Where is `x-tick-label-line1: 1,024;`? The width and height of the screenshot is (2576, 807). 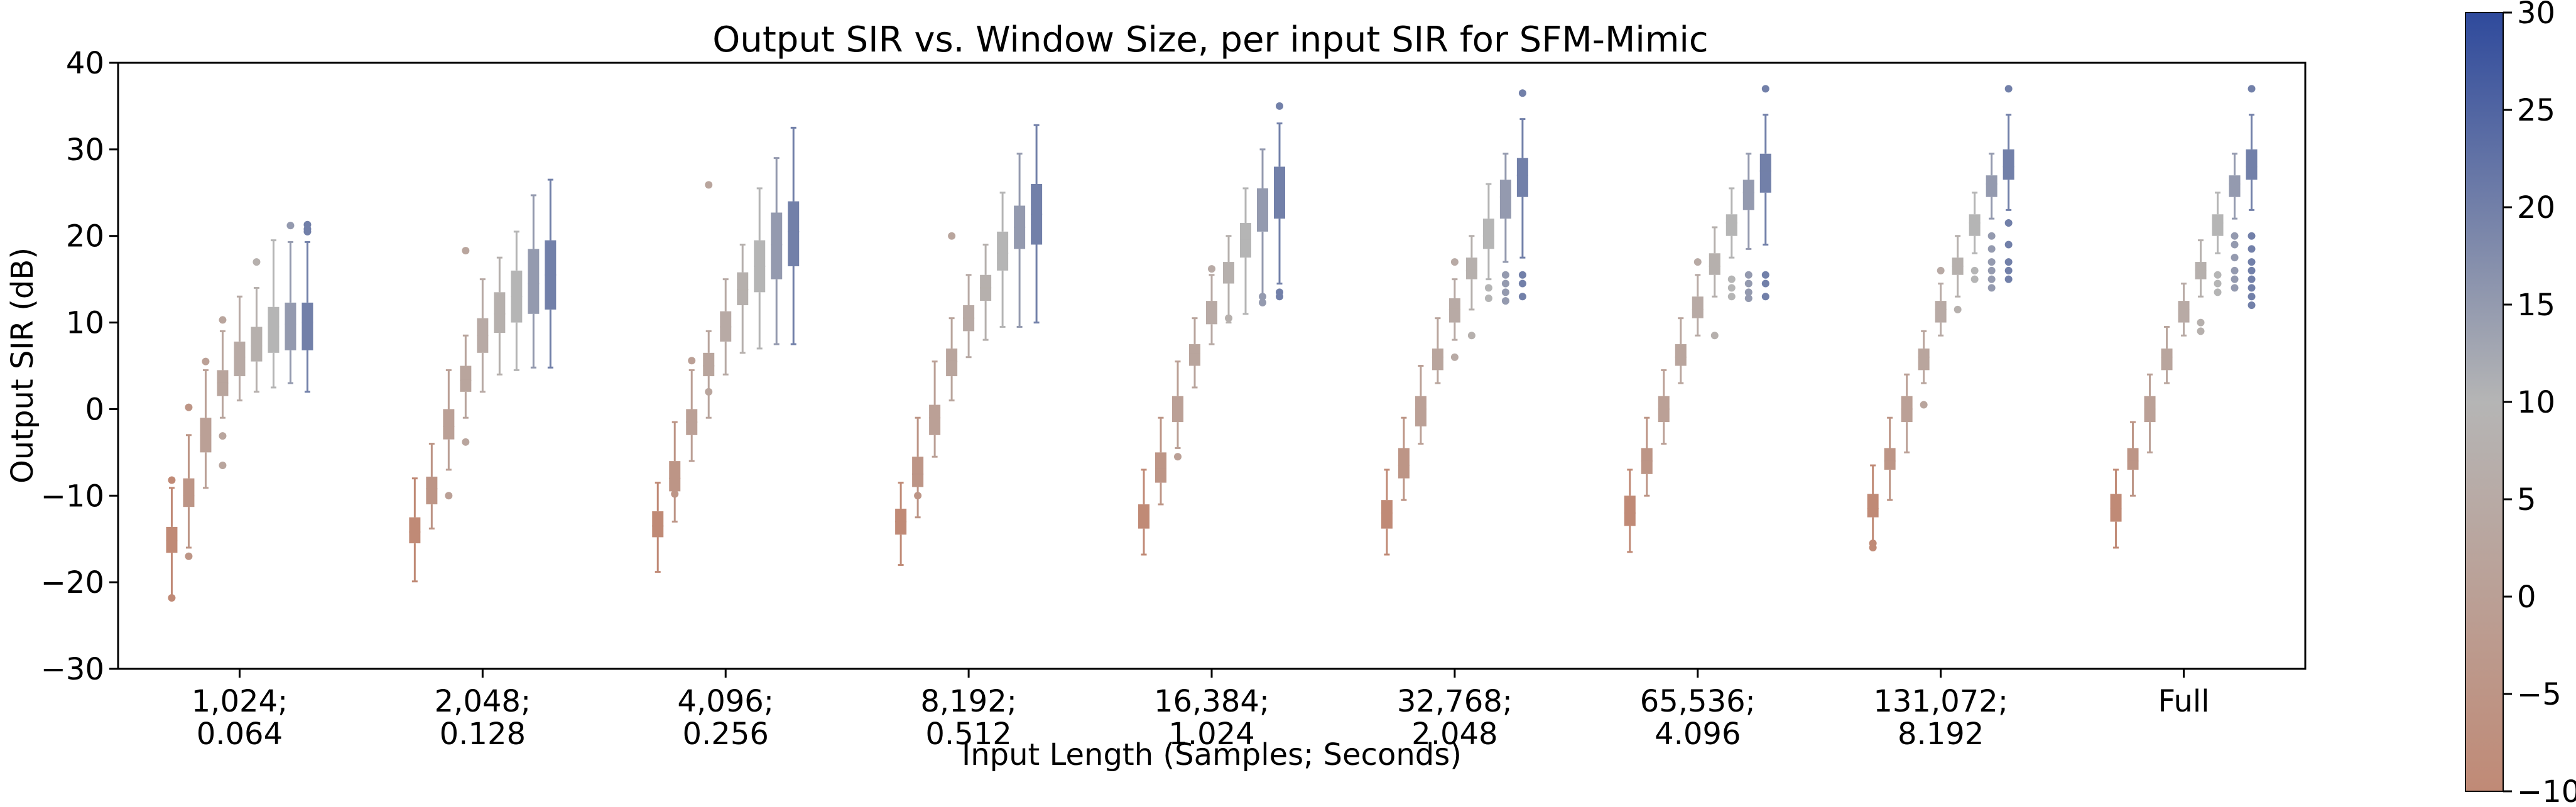 x-tick-label-line1: 1,024; is located at coordinates (240, 701).